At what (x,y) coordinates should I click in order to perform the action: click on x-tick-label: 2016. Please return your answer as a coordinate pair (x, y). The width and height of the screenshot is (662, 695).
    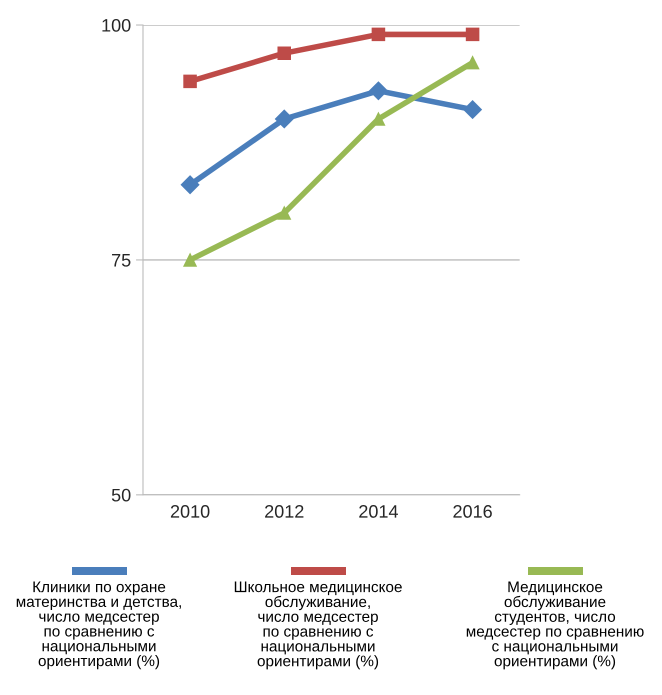
    Looking at the image, I should click on (472, 511).